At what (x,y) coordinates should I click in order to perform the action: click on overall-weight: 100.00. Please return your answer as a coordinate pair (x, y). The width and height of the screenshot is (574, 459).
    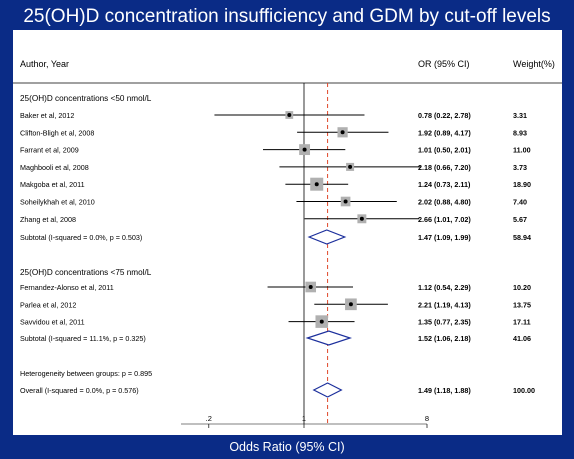
    Looking at the image, I should click on (524, 390).